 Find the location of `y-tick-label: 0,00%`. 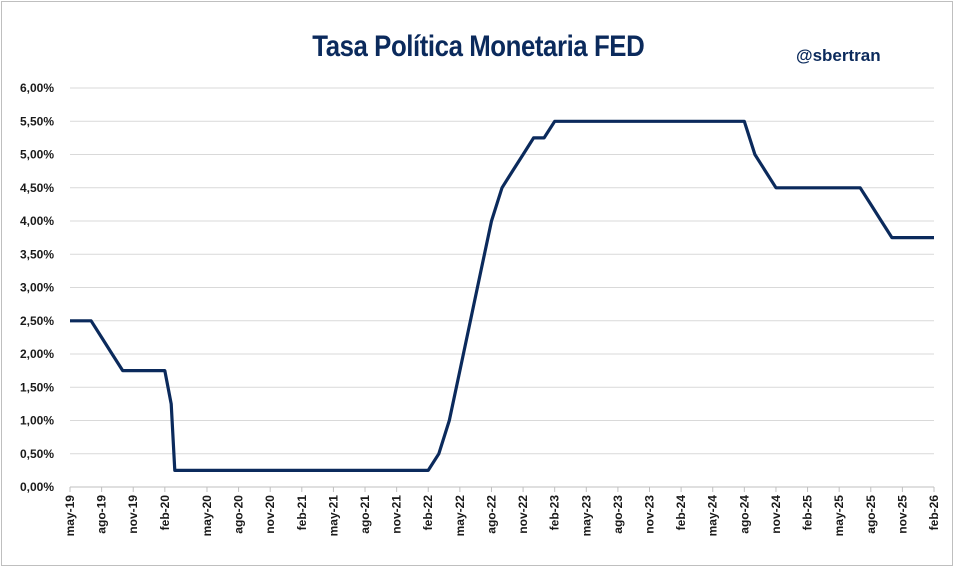

y-tick-label: 0,00% is located at coordinates (37, 487).